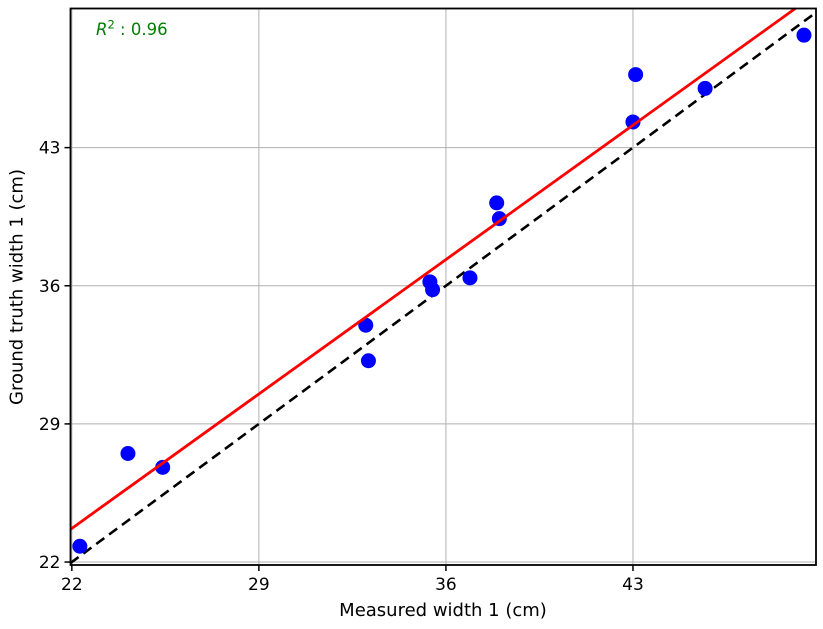 The image size is (823, 629). I want to click on y-axis-label: Ground truth width 1 (cm), so click(17, 287).